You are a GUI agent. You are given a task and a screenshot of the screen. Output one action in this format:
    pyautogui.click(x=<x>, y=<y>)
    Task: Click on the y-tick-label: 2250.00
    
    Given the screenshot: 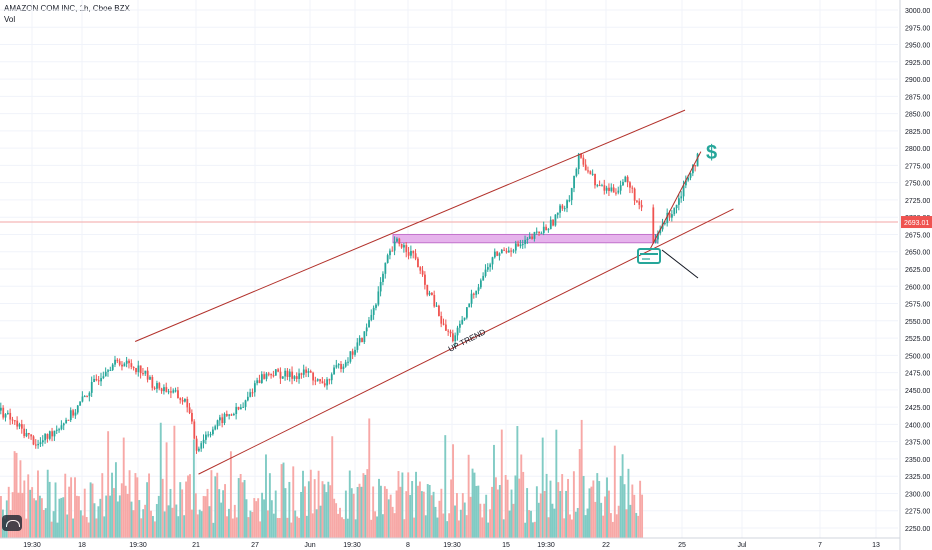 What is the action you would take?
    pyautogui.click(x=917, y=529)
    